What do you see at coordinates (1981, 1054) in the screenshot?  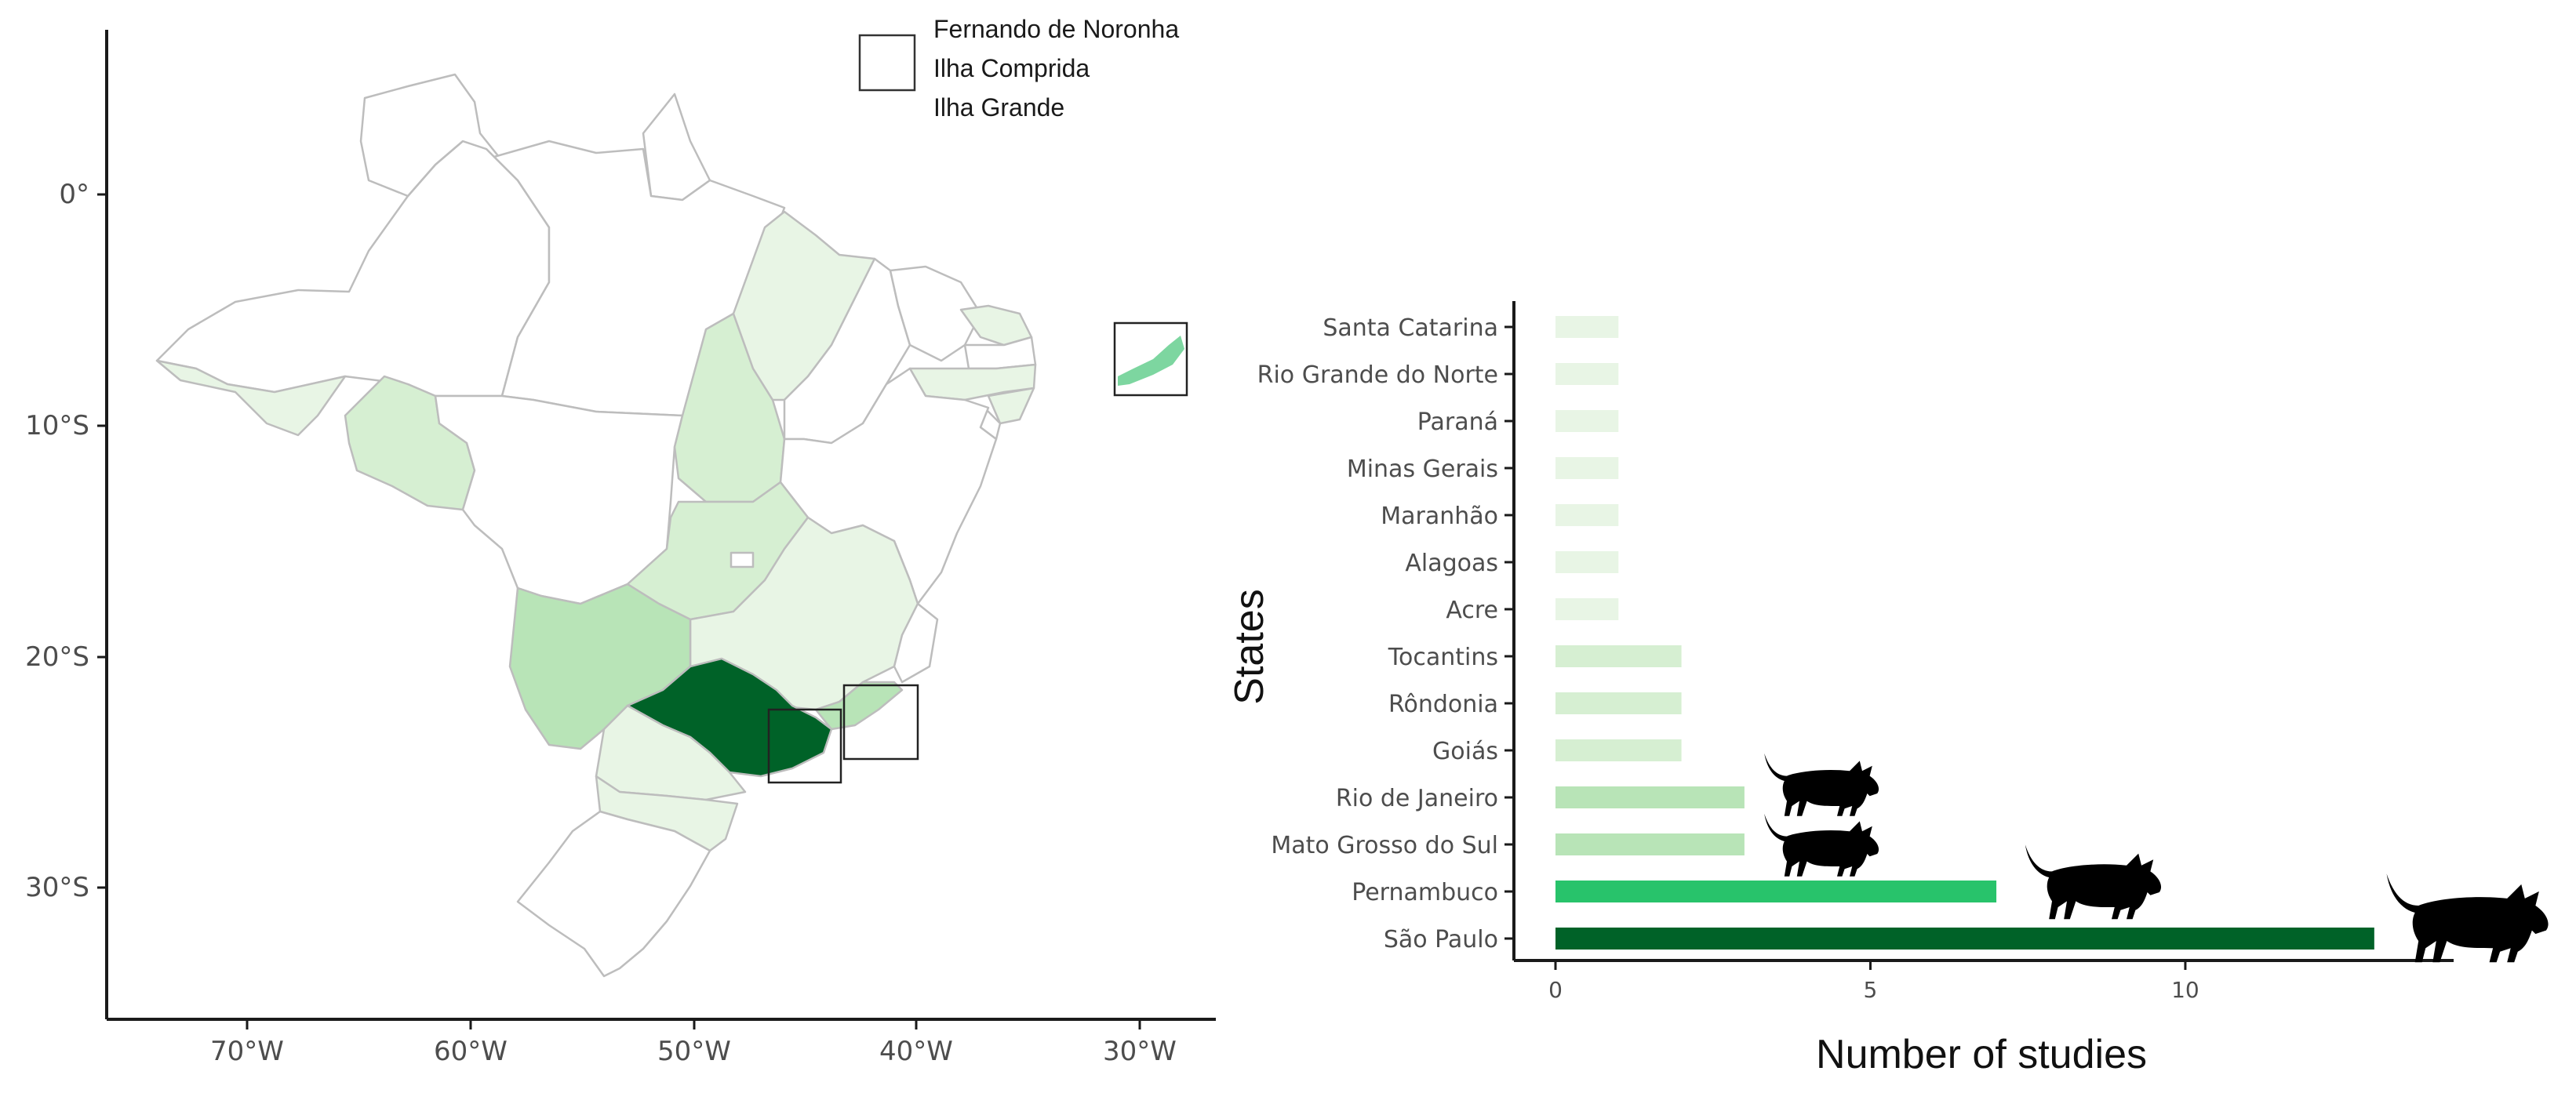 I see `x-axis-title: Number of studies` at bounding box center [1981, 1054].